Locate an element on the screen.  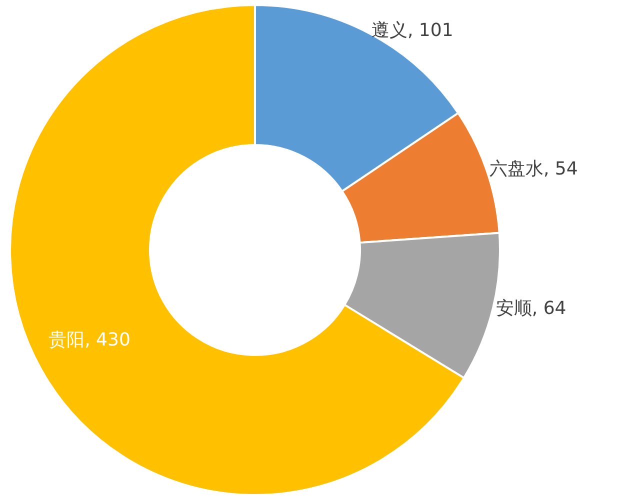
slice-label: 安顺 is located at coordinates (514, 308).